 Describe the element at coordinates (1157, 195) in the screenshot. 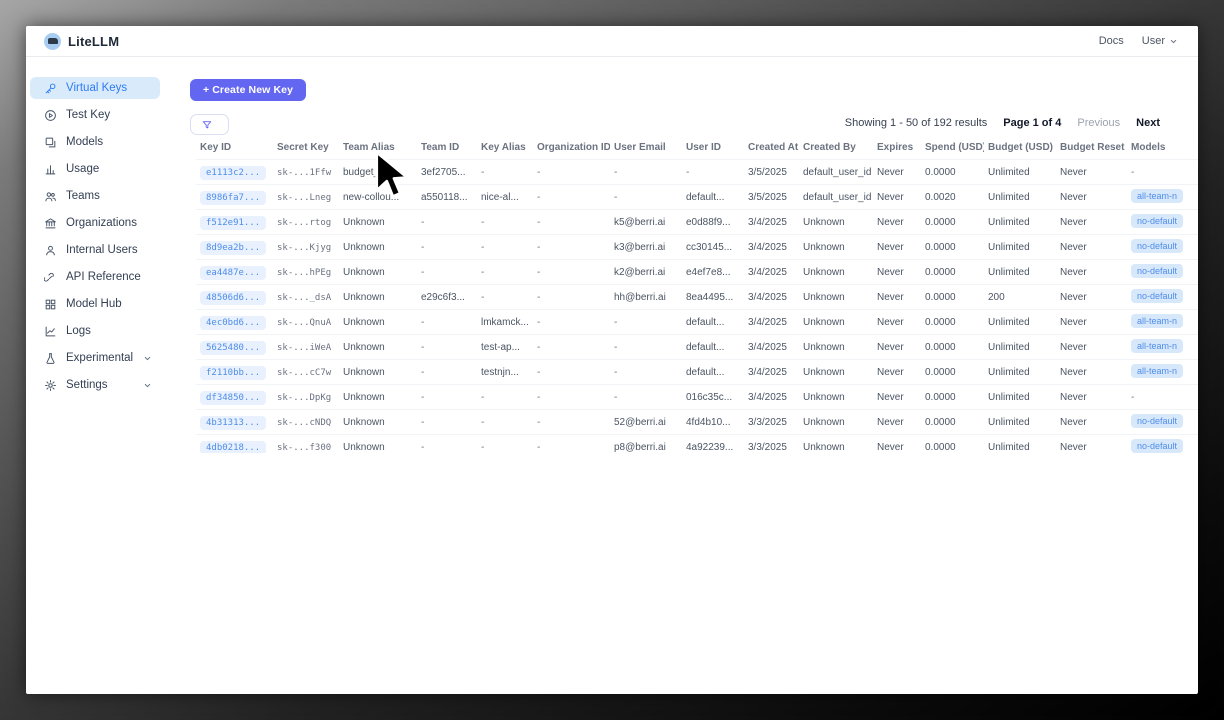

I see `models-chip: all-team-n` at that location.